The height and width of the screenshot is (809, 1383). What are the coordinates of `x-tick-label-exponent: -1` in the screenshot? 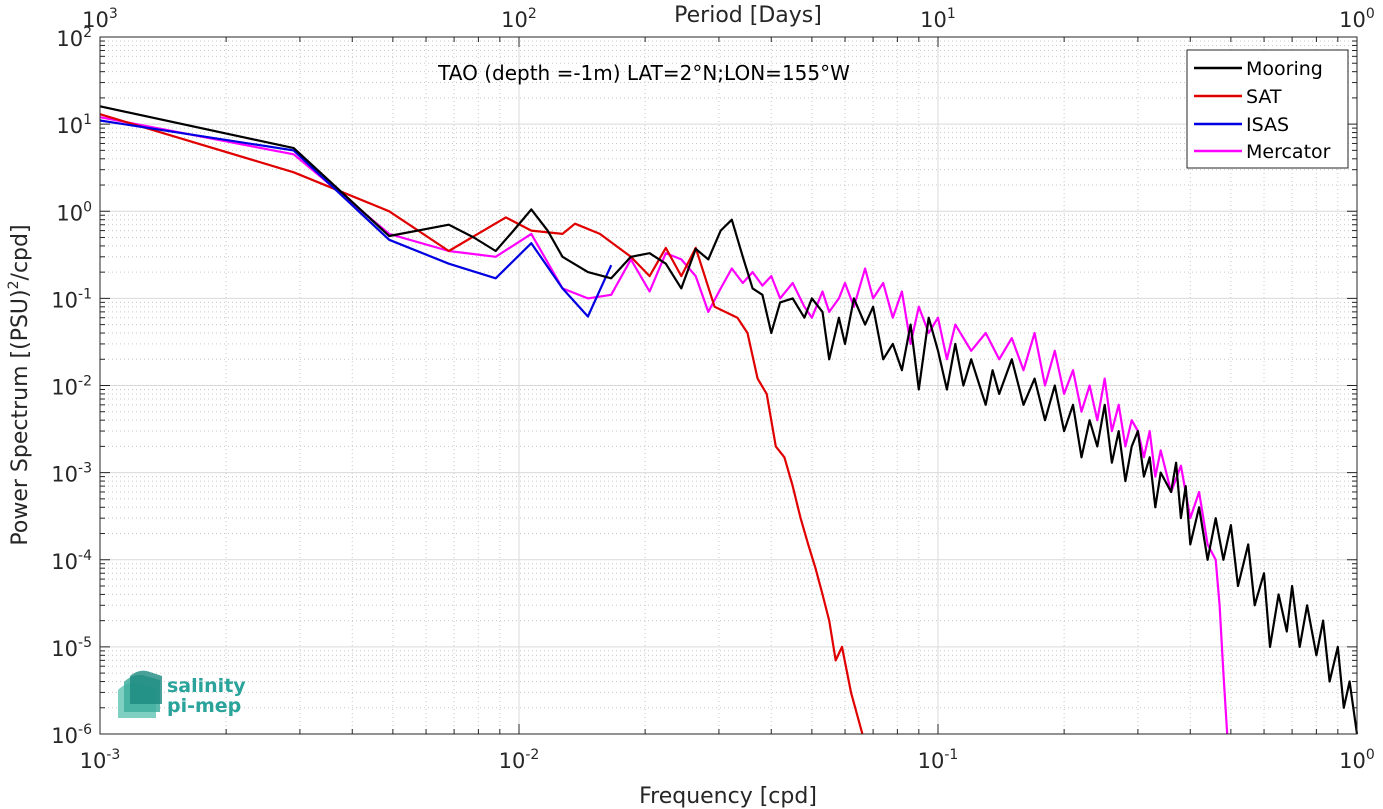 It's located at (951, 755).